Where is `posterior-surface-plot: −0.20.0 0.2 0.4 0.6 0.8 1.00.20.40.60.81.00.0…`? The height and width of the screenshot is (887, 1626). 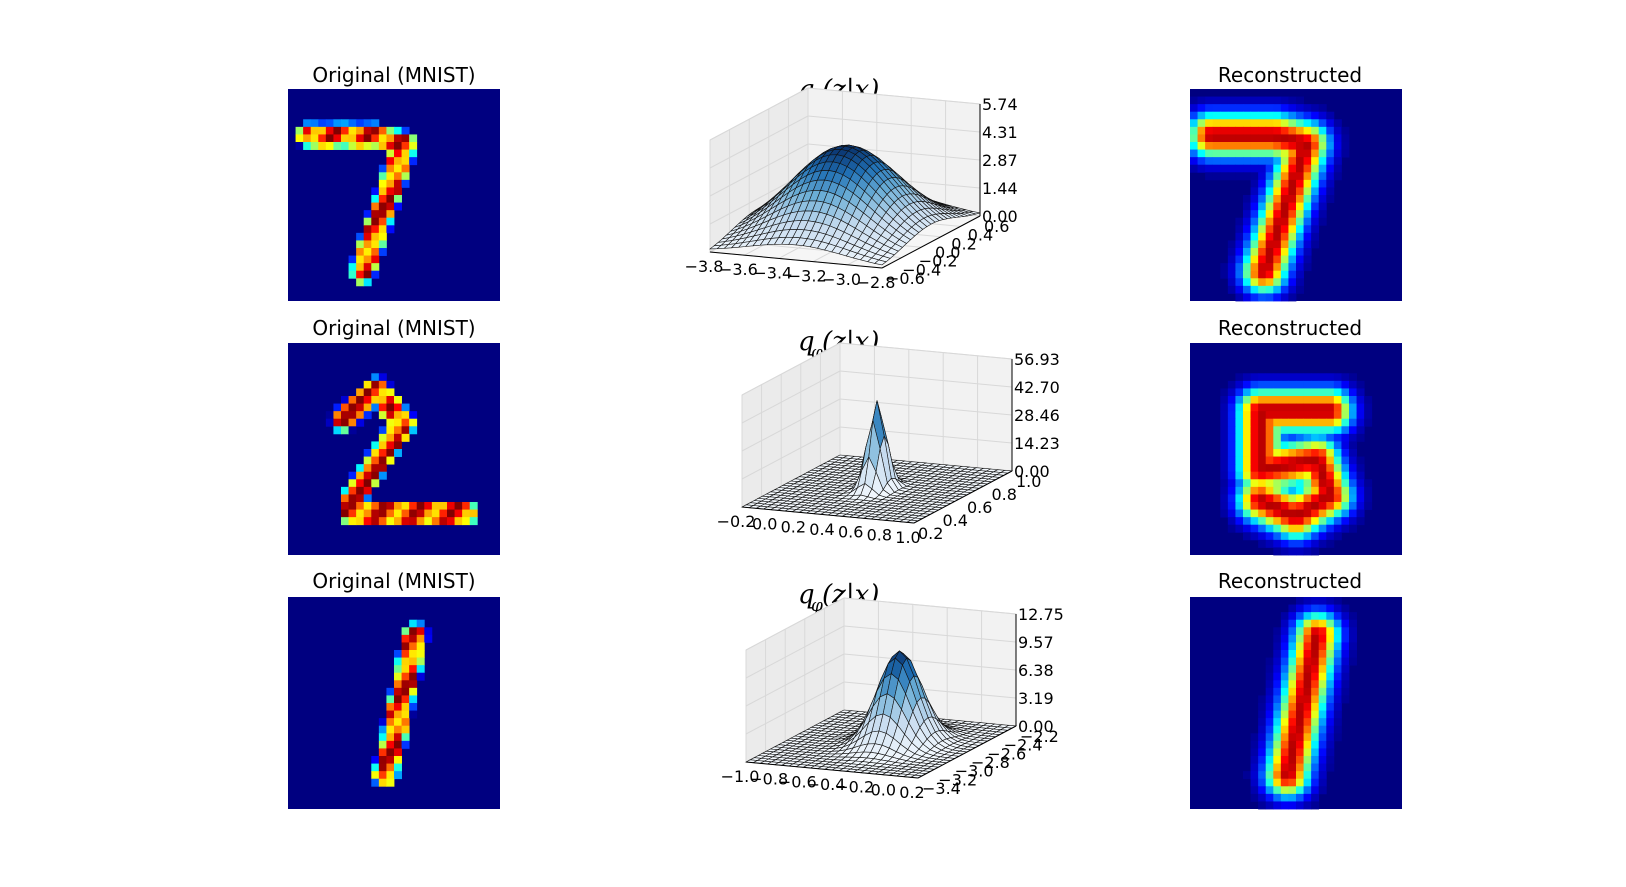
posterior-surface-plot: −0.20.0 0.2 0.4 0.6 0.8 1.00.20.40.60.81.00.0… is located at coordinates (888, 444).